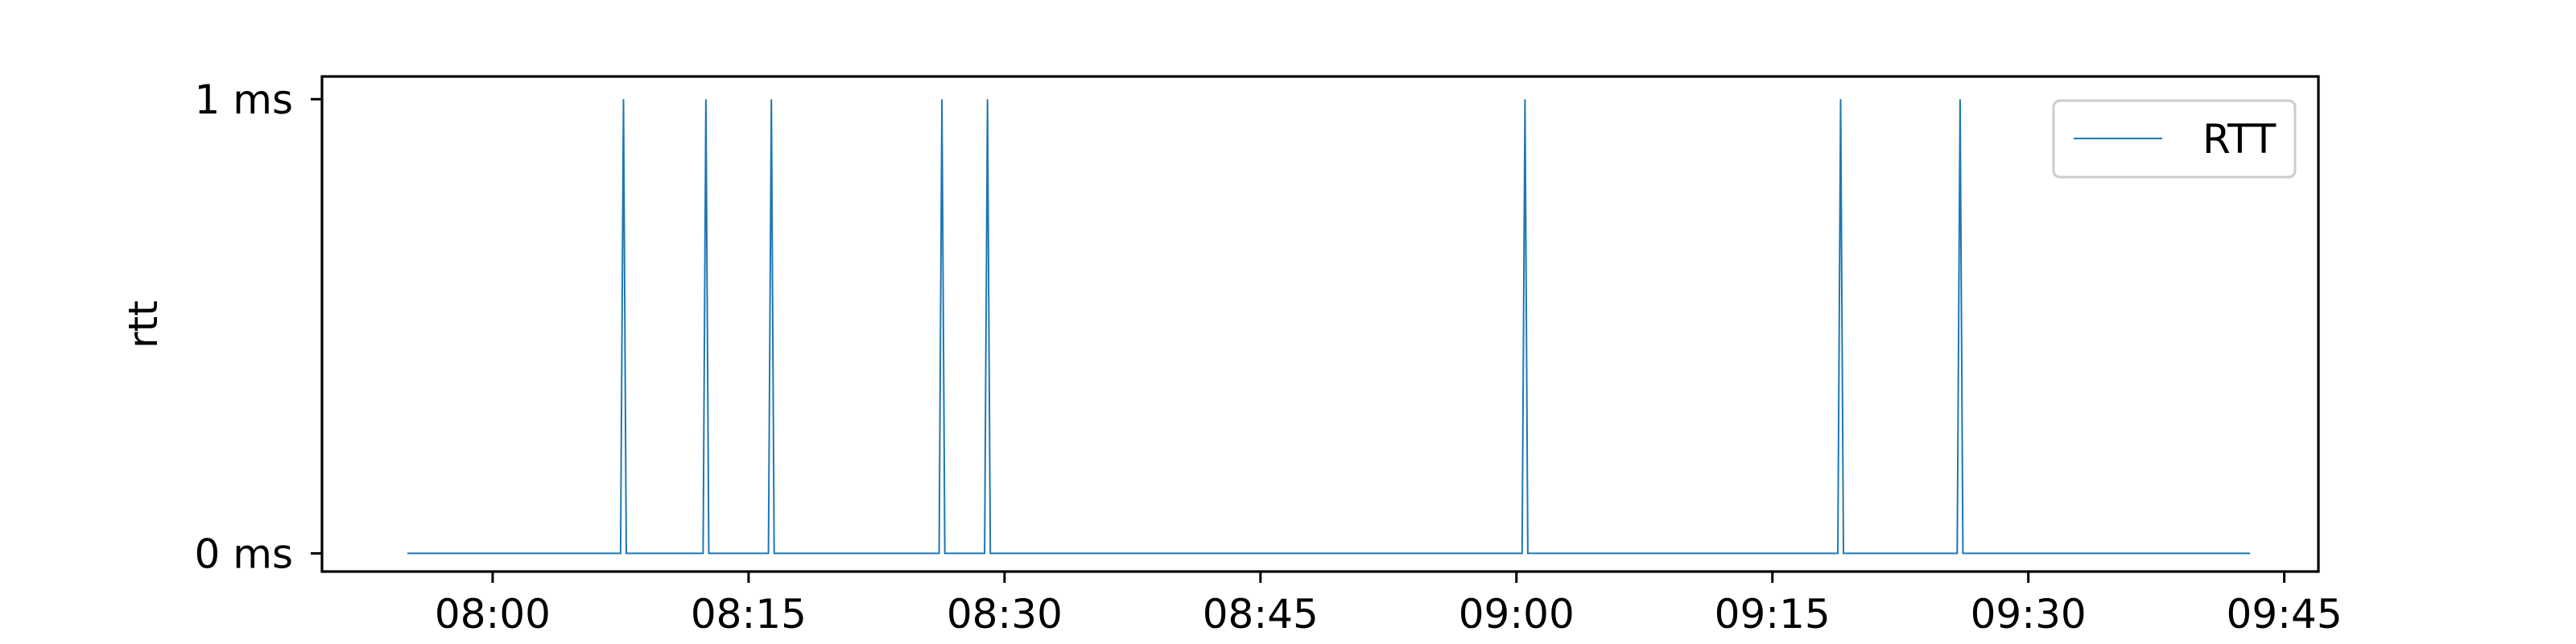 This screenshot has width=2576, height=644. What do you see at coordinates (1389, 605) in the screenshot?
I see `x-axis: 08:00 08:15 08:30 08:45 09:00 09:15 09:30 09:45` at bounding box center [1389, 605].